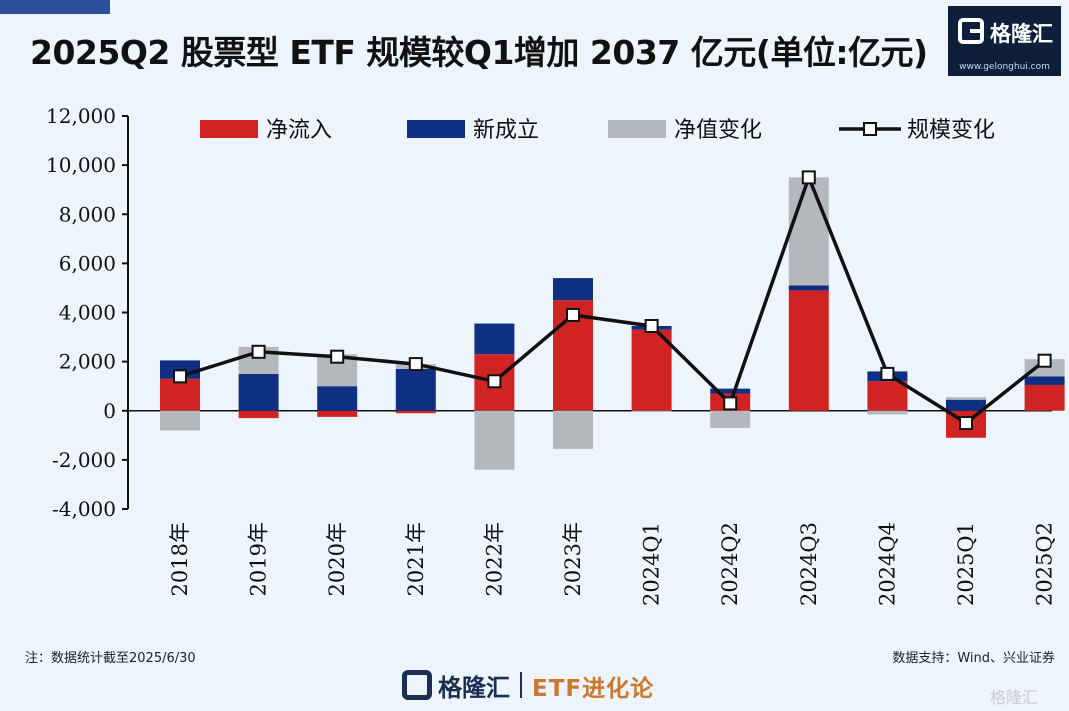 The height and width of the screenshot is (711, 1069). I want to click on brand-logo: 格隆汇 www.gelonghui.com, so click(1004, 41).